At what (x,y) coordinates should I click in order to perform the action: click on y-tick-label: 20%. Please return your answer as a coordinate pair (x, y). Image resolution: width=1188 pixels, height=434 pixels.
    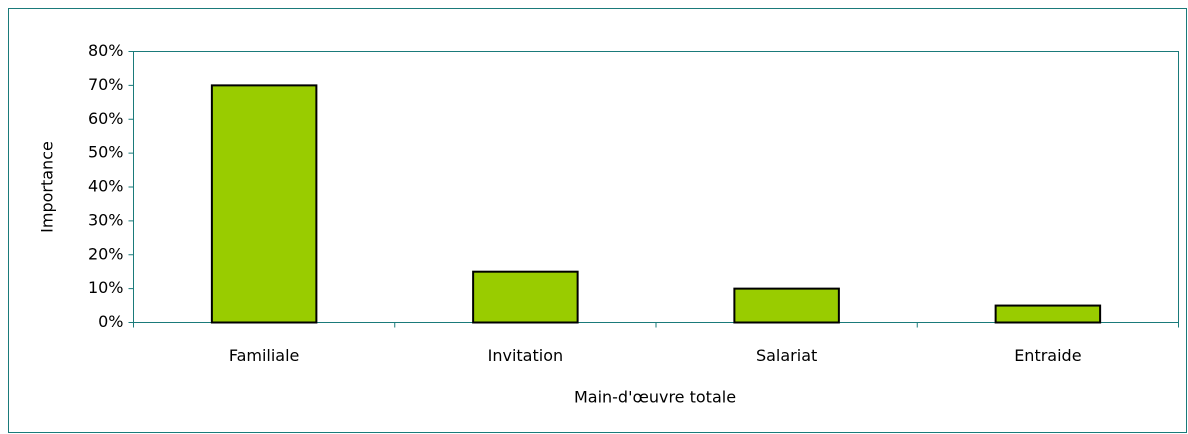
    Looking at the image, I should click on (106, 253).